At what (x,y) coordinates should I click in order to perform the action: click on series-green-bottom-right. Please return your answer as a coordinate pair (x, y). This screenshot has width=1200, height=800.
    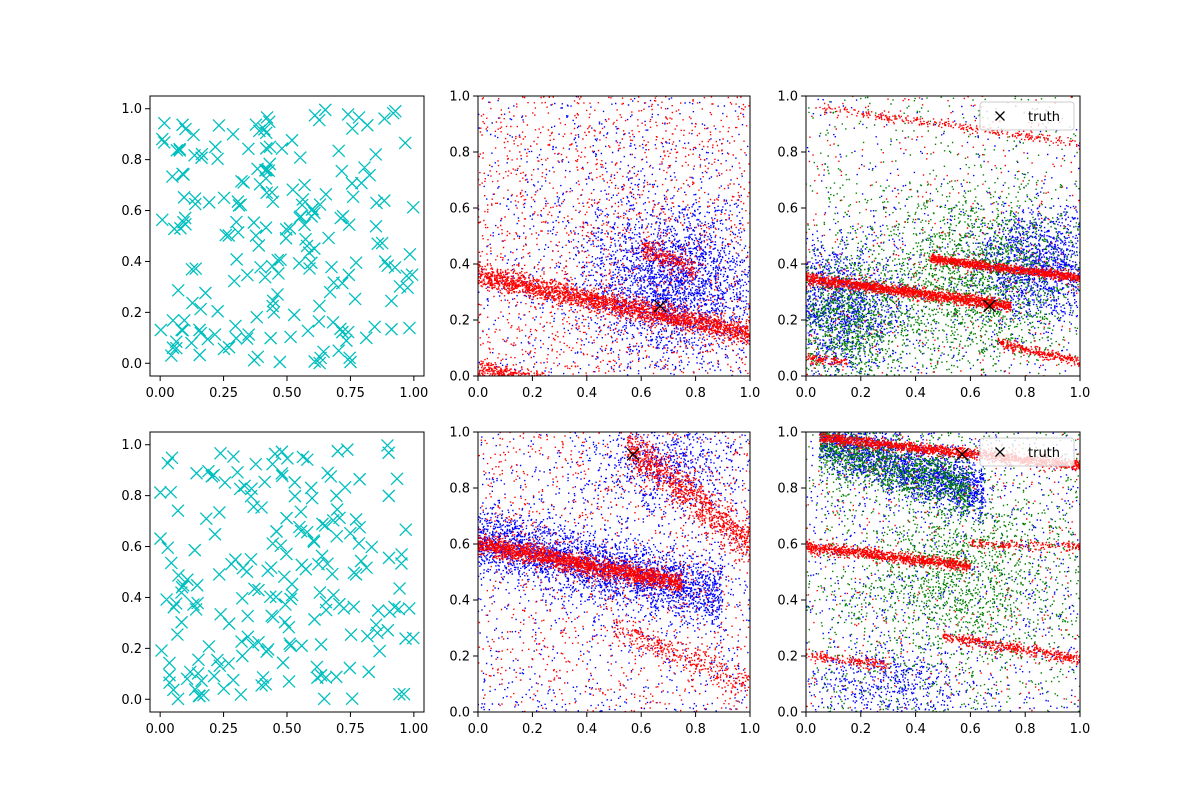
    Looking at the image, I should click on (943, 572).